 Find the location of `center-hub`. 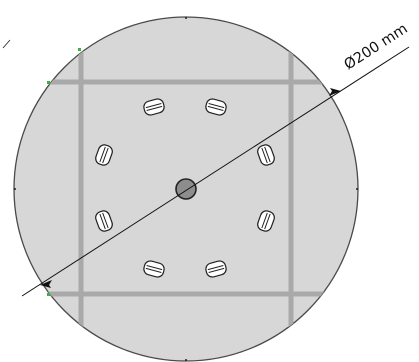

center-hub is located at coordinates (186, 189).